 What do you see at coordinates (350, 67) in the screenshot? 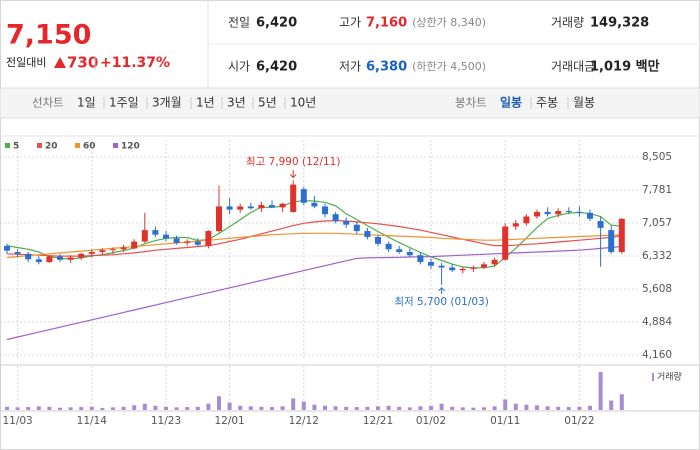
I see `stat-label: 저가` at bounding box center [350, 67].